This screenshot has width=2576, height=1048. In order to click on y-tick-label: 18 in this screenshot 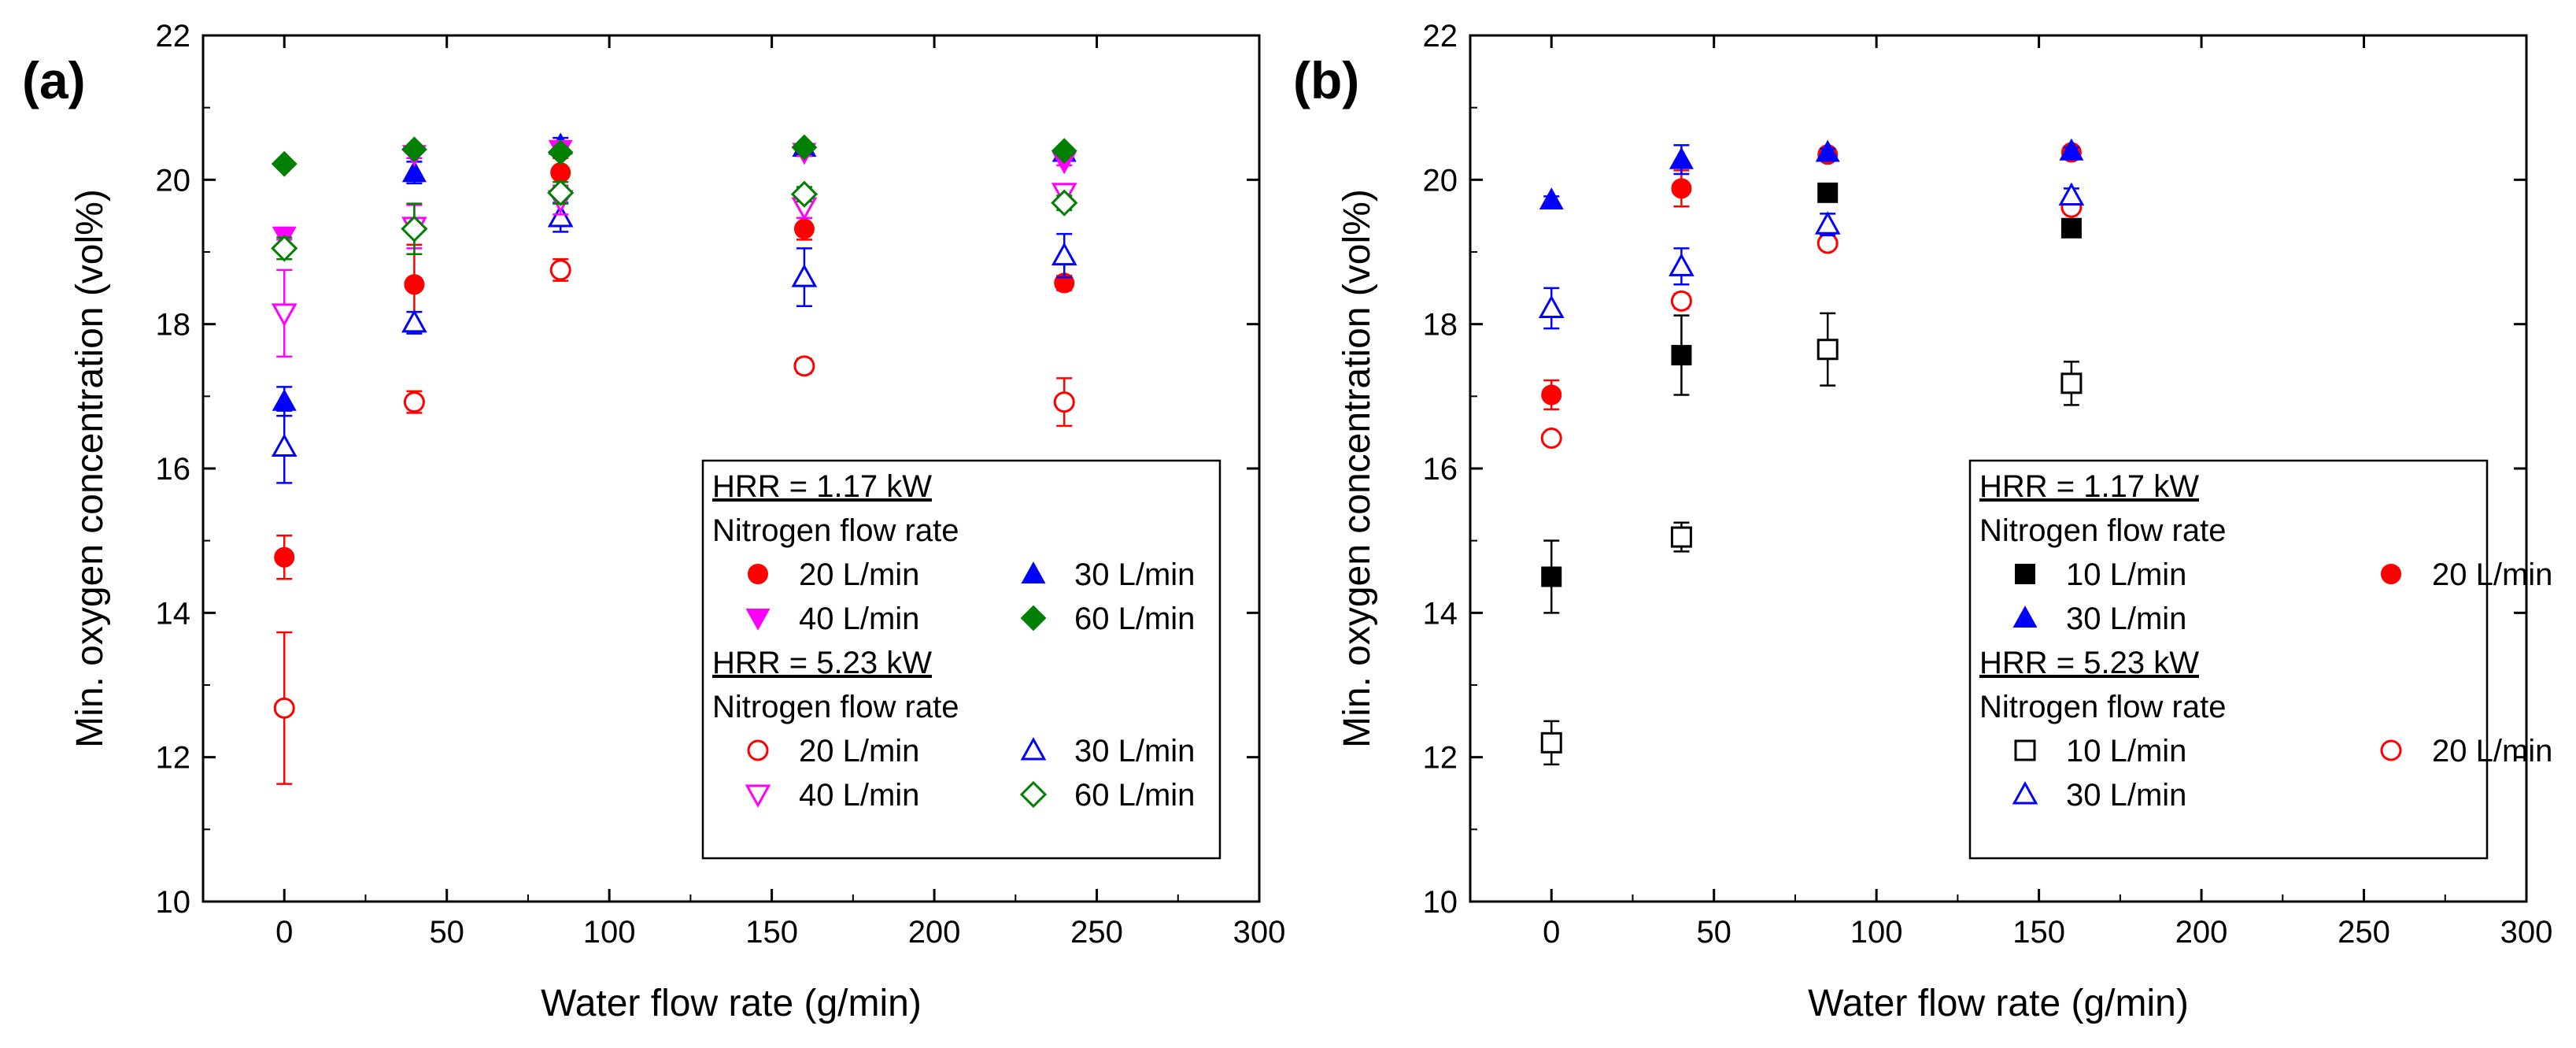, I will do `click(1440, 325)`.